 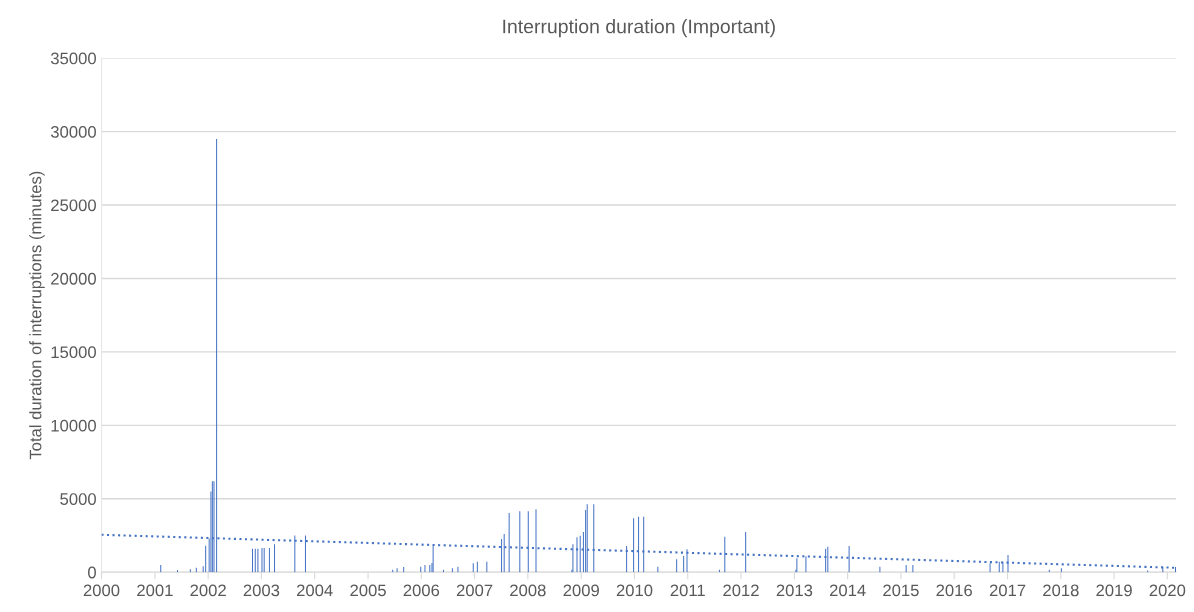 What do you see at coordinates (741, 590) in the screenshot?
I see `x-tick-label: 2012` at bounding box center [741, 590].